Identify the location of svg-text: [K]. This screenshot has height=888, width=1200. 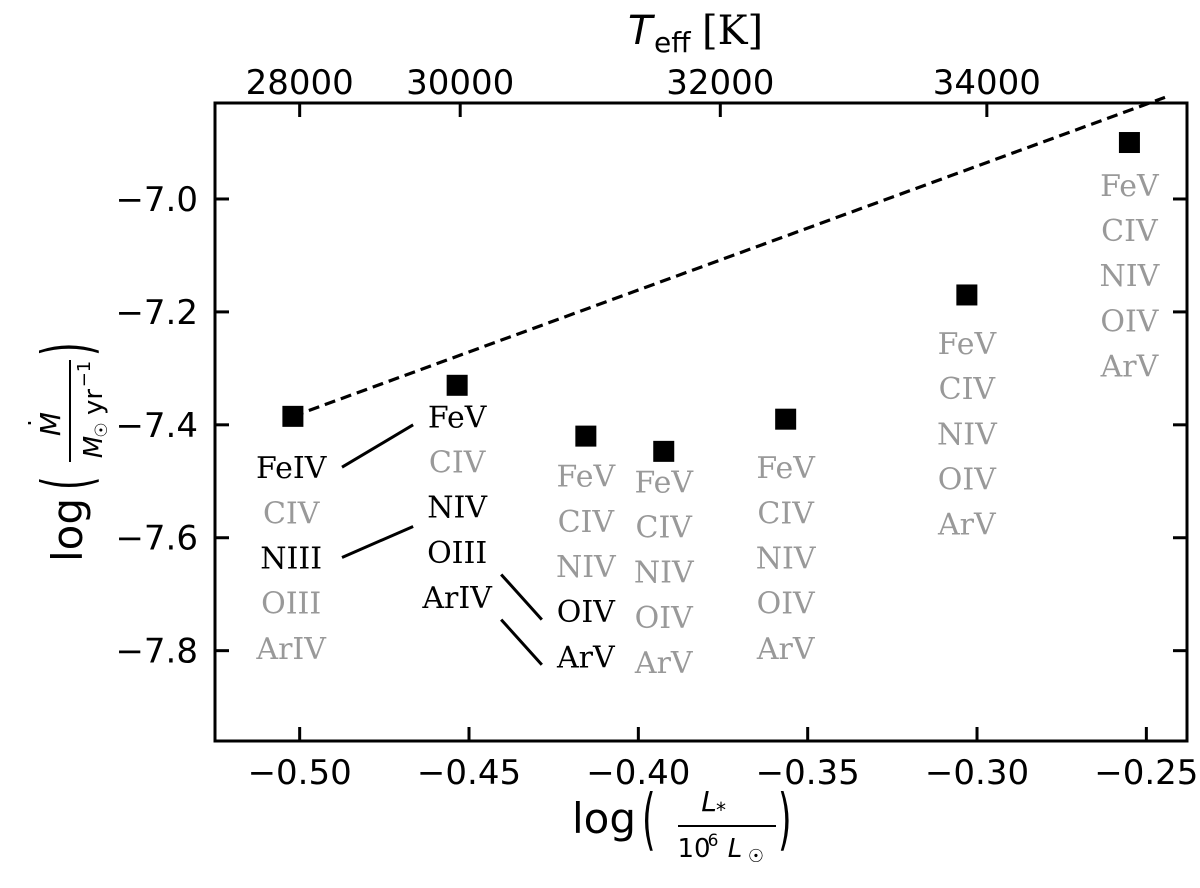
(732, 31).